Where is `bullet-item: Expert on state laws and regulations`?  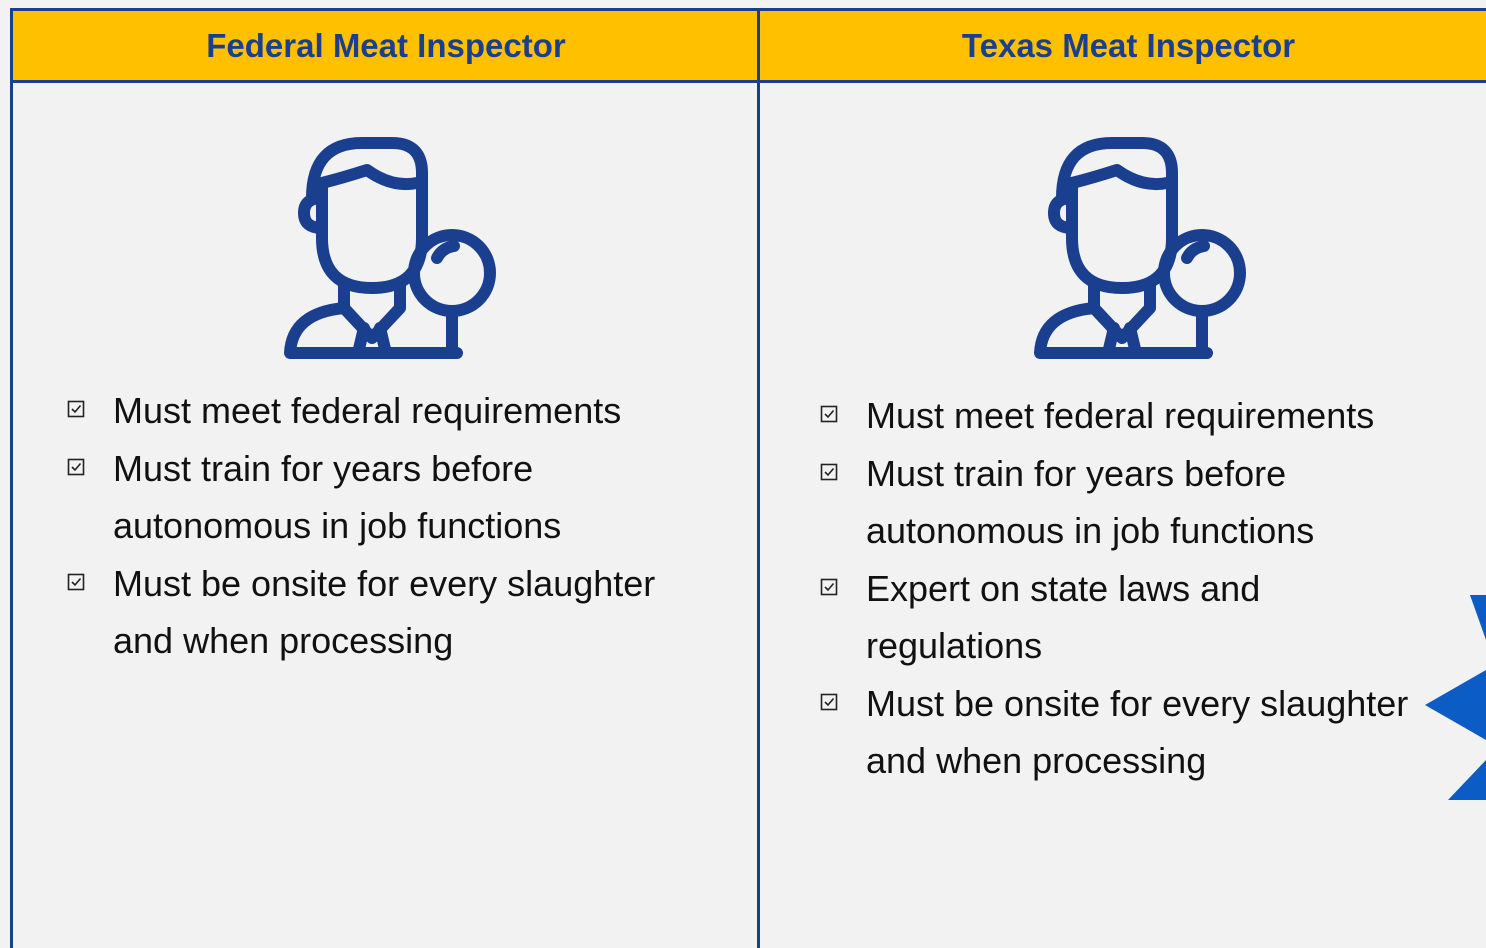
bullet-item: Expert on state laws and regulations is located at coordinates (1133, 617).